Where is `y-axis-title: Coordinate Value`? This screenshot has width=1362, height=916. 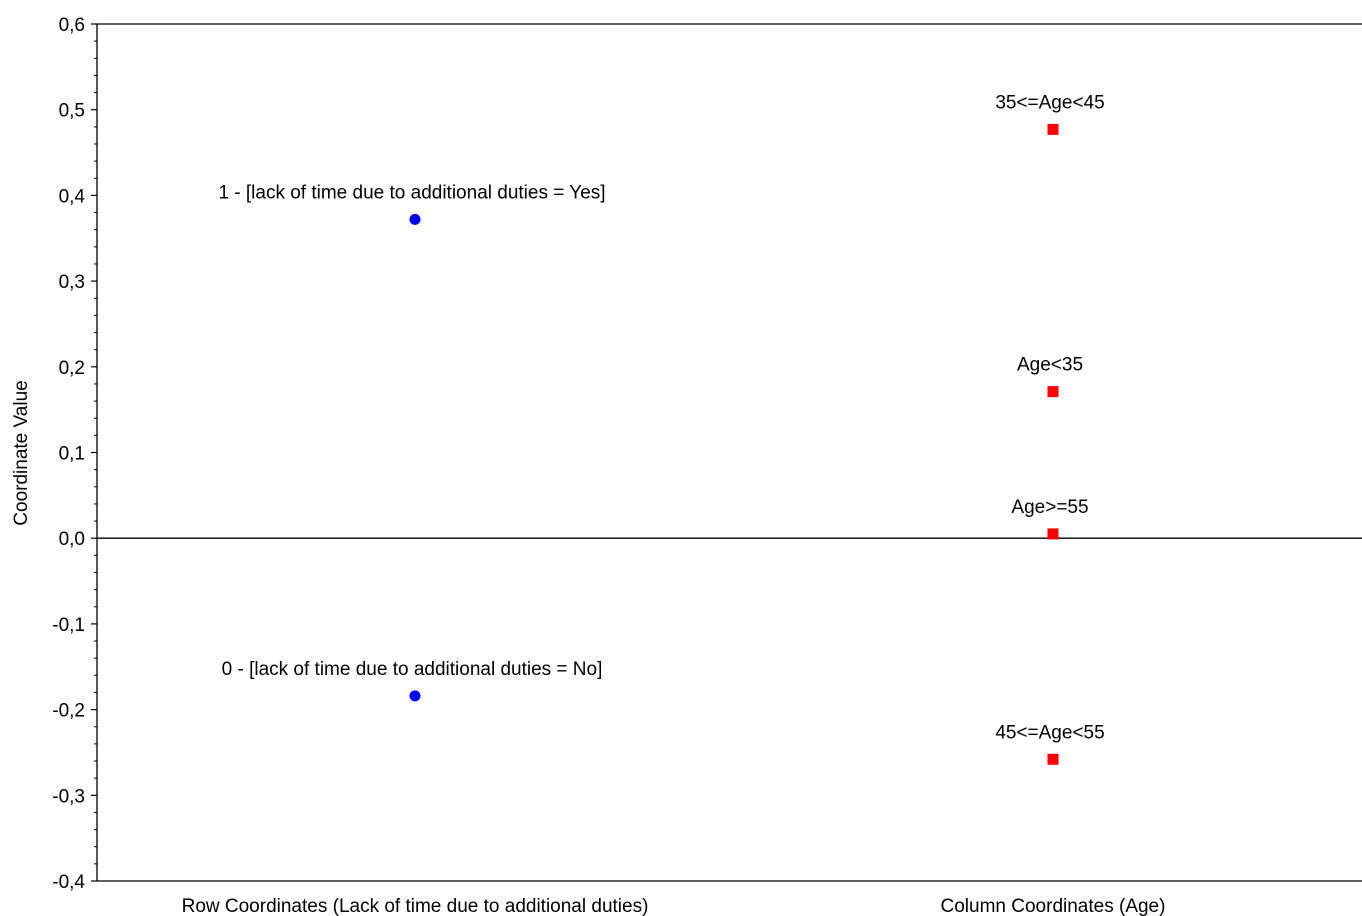
y-axis-title: Coordinate Value is located at coordinates (21, 452).